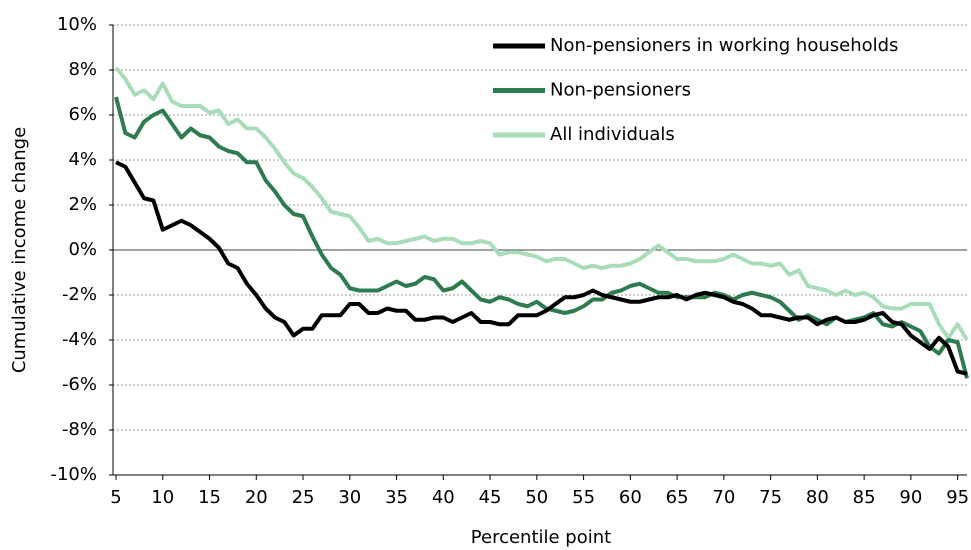 This screenshot has height=550, width=971. Describe the element at coordinates (82, 69) in the screenshot. I see `y-tick-label: 8%` at that location.